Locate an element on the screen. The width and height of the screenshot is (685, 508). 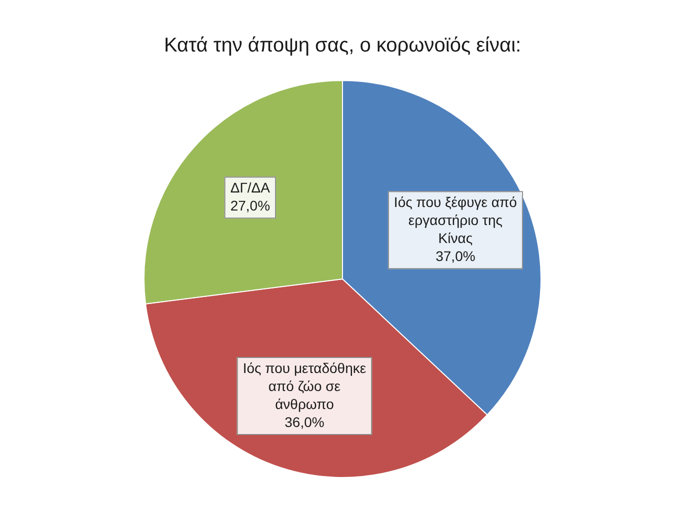
data-label: 27,0% is located at coordinates (250, 205).